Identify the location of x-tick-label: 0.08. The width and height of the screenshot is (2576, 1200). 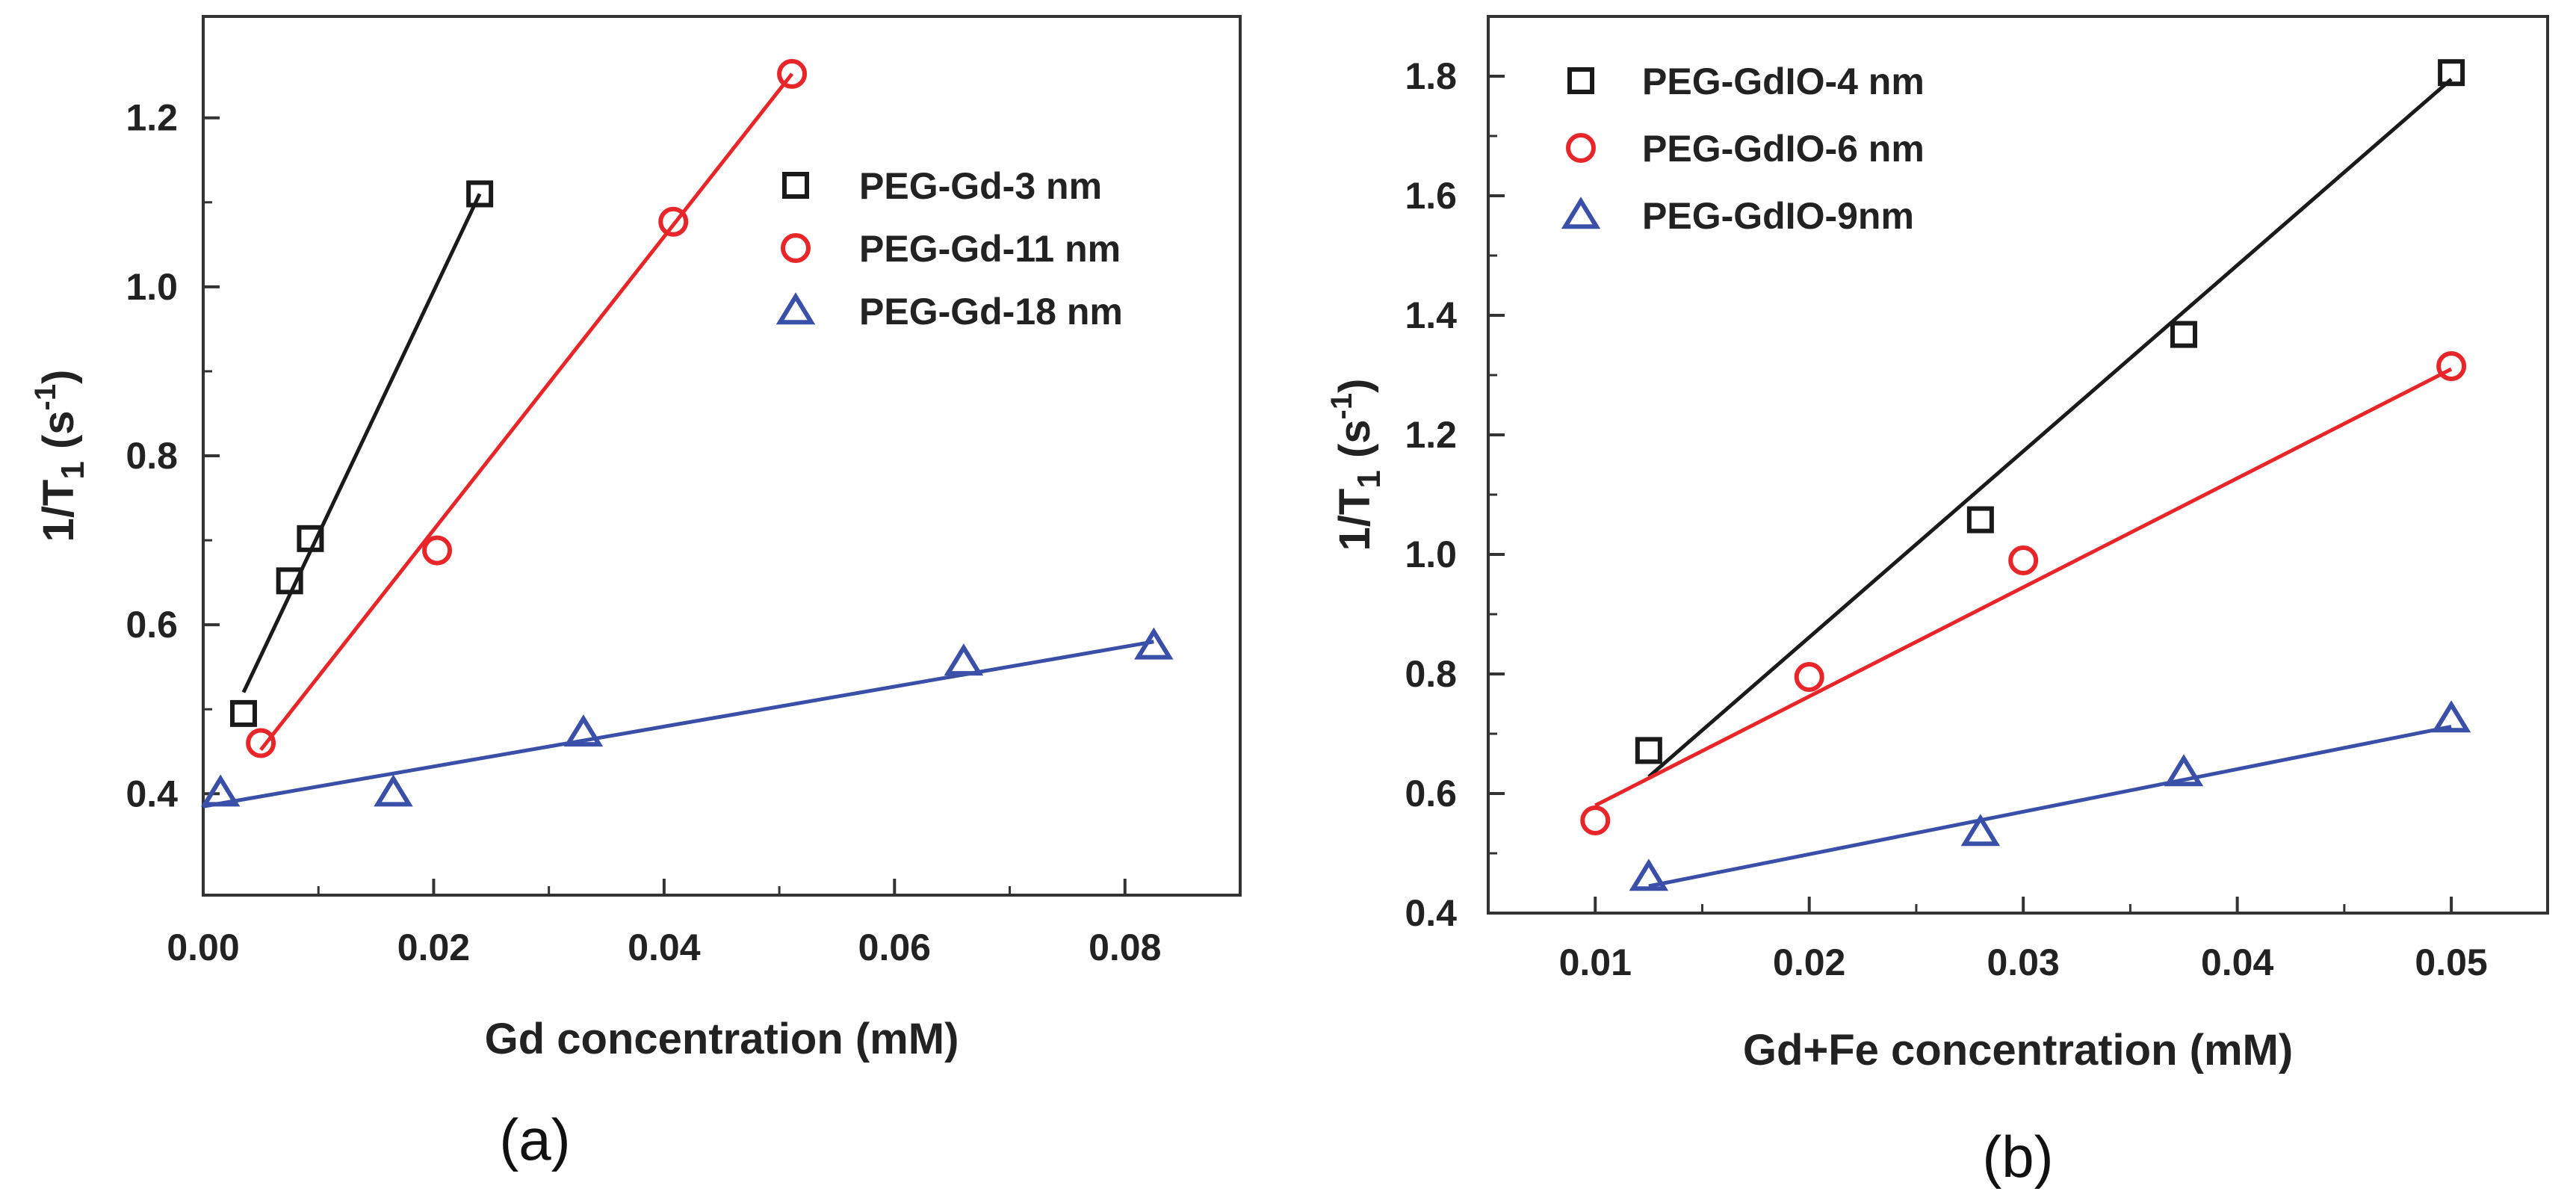
(1125, 948).